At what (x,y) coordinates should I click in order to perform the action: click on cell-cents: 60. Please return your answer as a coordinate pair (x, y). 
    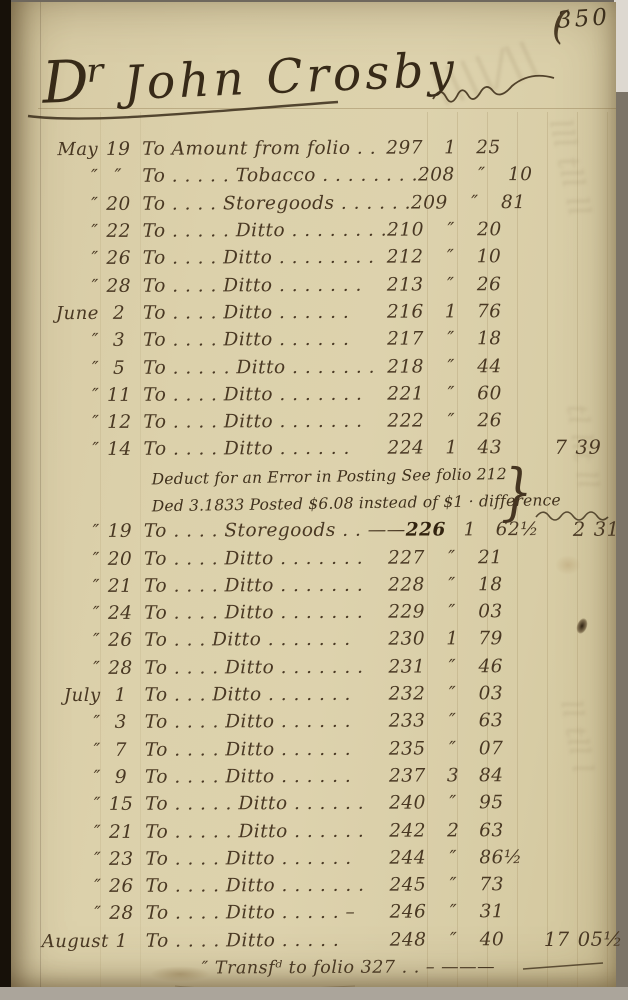
    Looking at the image, I should click on (489, 393).